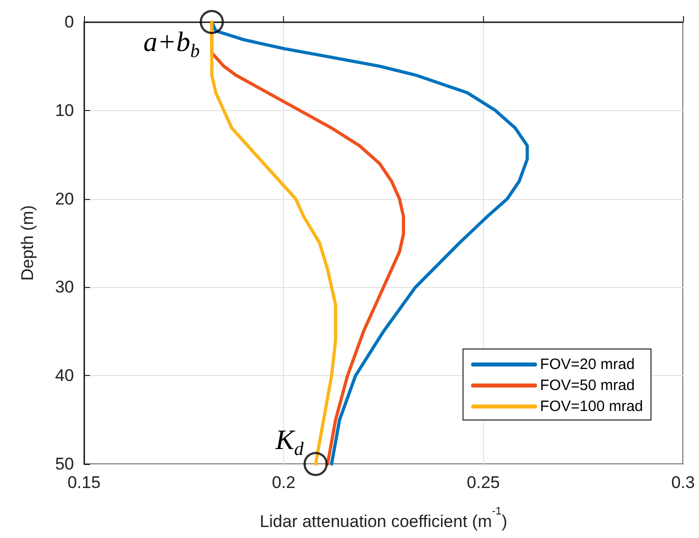 This screenshot has height=538, width=699. I want to click on y-tick-label: 10, so click(64, 110).